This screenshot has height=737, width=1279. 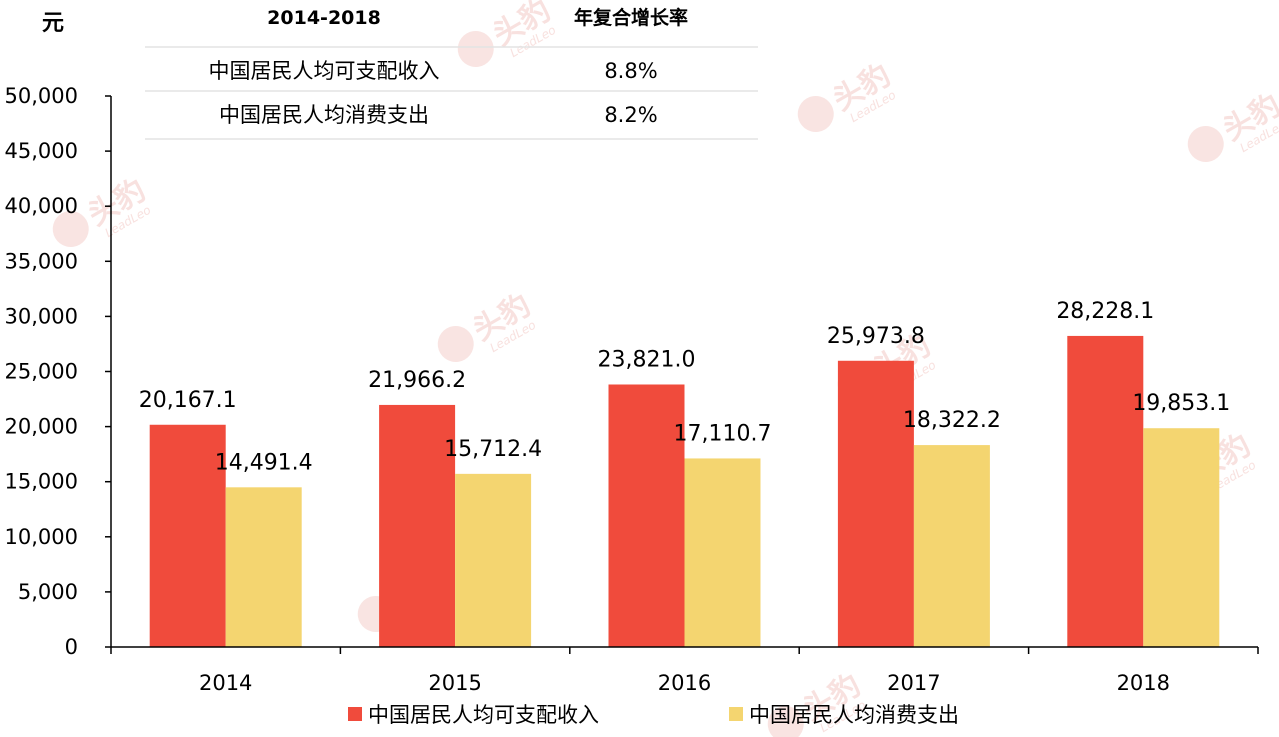 What do you see at coordinates (225, 683) in the screenshot?
I see `x-tick-label: 2014` at bounding box center [225, 683].